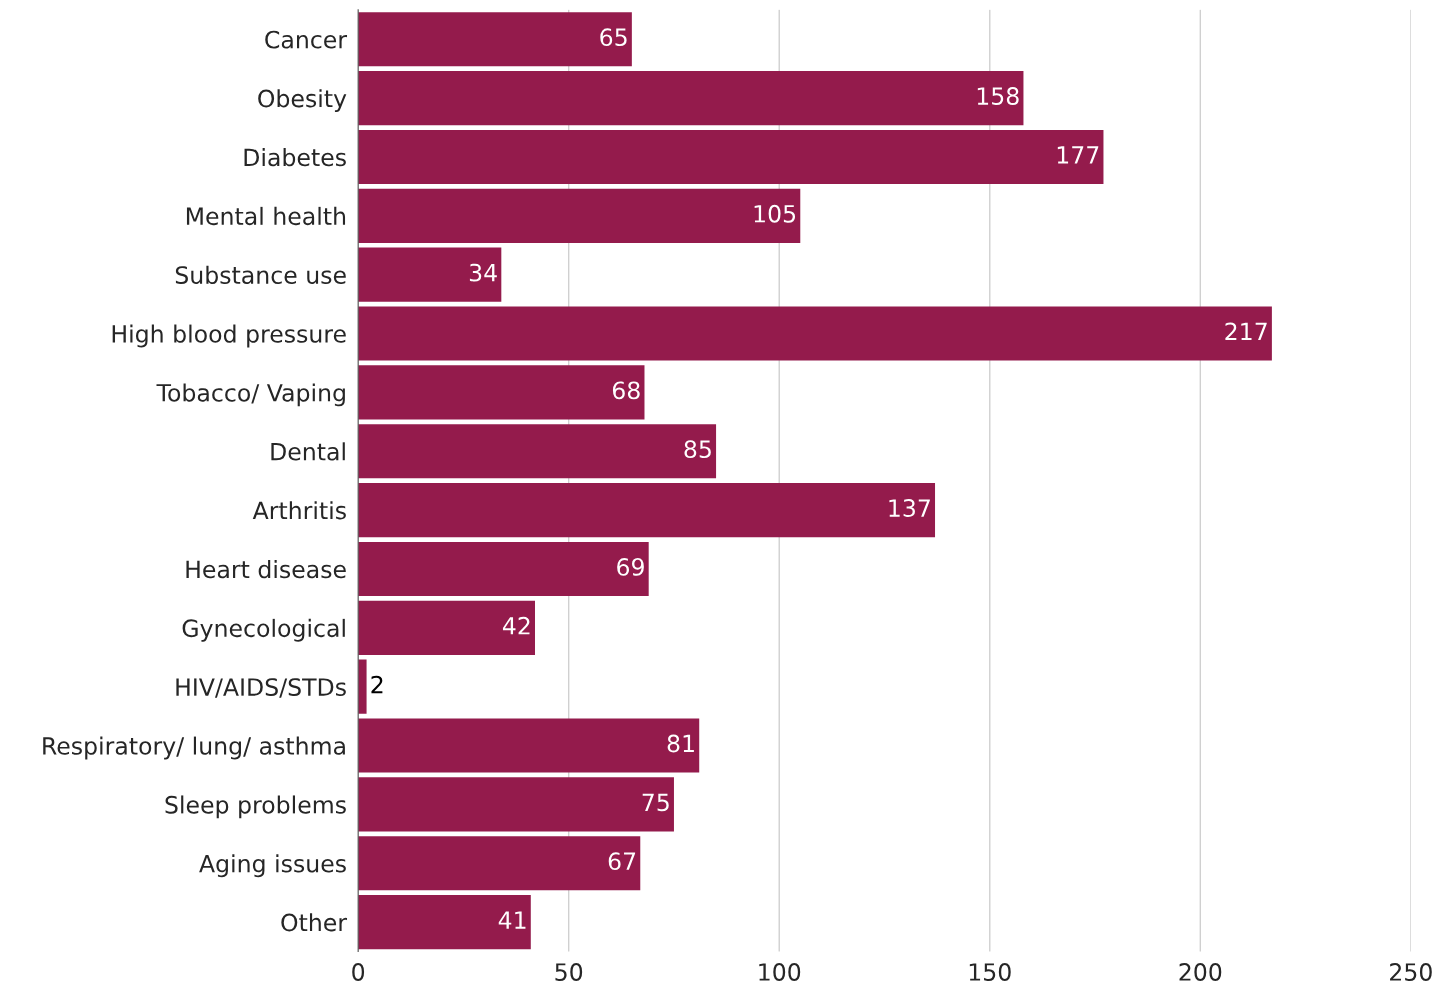 The height and width of the screenshot is (983, 1450). What do you see at coordinates (377, 684) in the screenshot?
I see `data-label: 2` at bounding box center [377, 684].